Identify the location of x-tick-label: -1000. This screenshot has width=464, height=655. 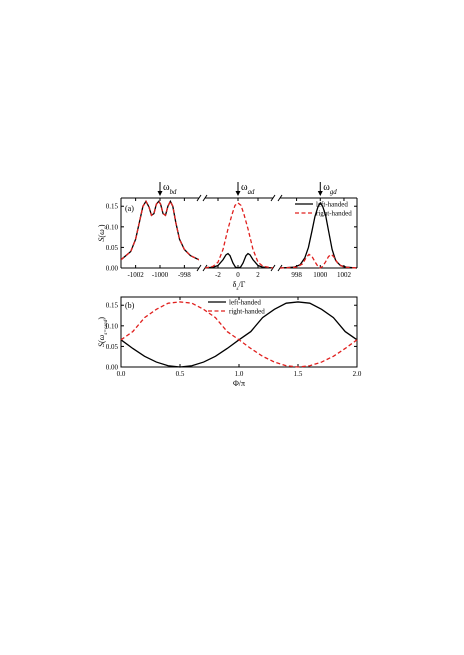
(160, 275).